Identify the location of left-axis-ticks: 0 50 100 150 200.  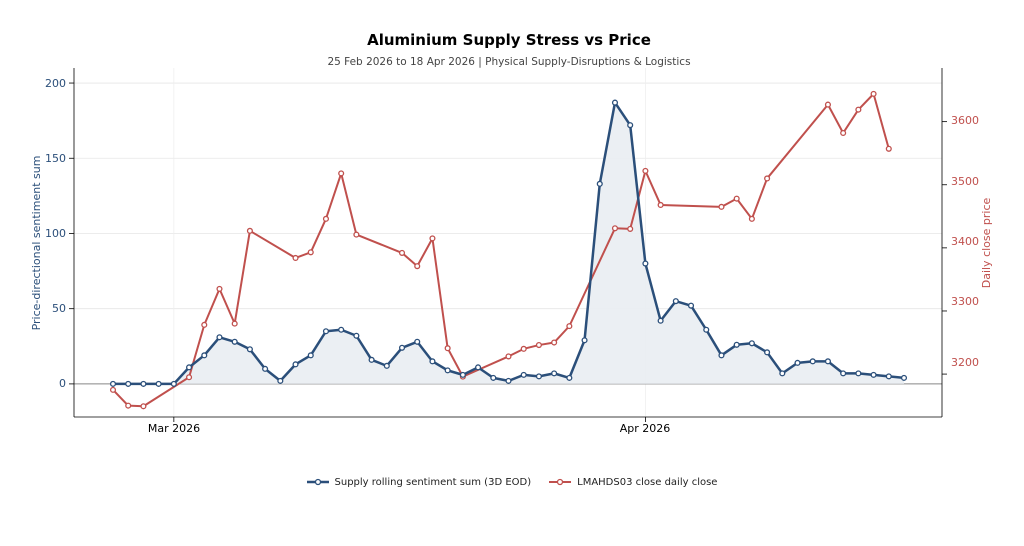
(55, 233).